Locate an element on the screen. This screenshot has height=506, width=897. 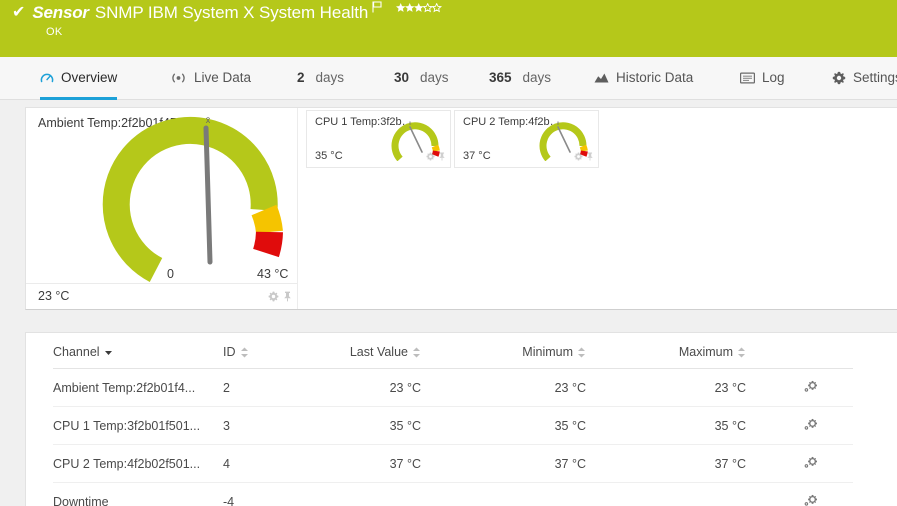
cell-minimum: 23 °C is located at coordinates (525, 387).